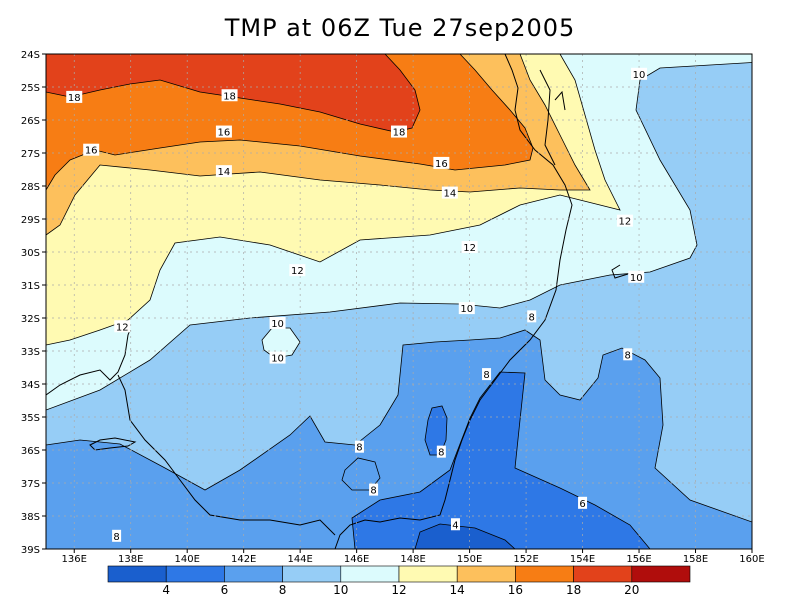 The height and width of the screenshot is (600, 800). I want to click on lat-tick-label: 31S, so click(30, 286).